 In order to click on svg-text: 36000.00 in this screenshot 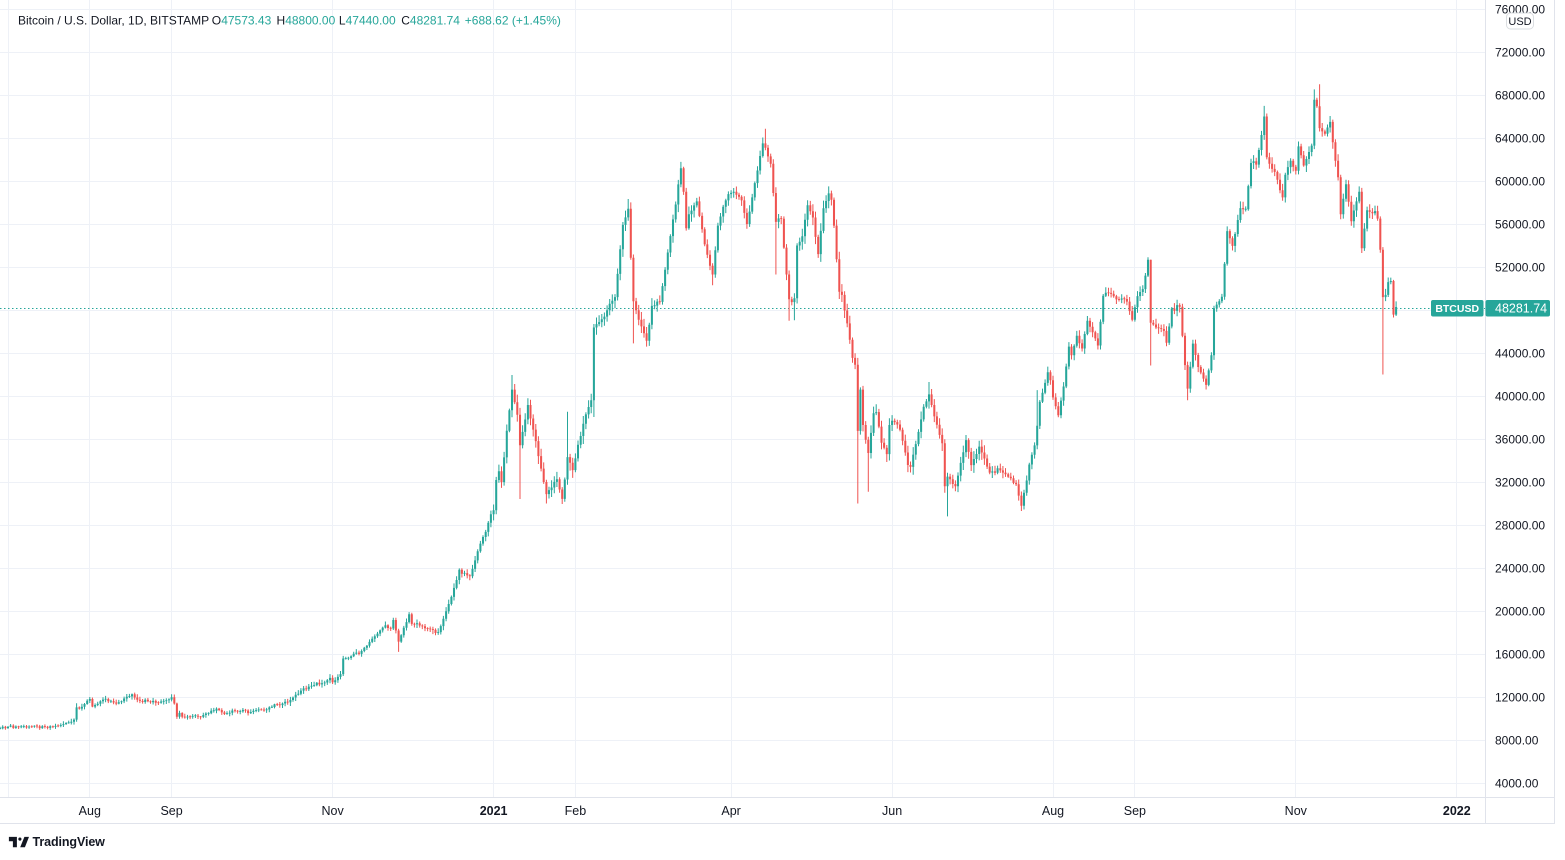, I will do `click(1520, 439)`.